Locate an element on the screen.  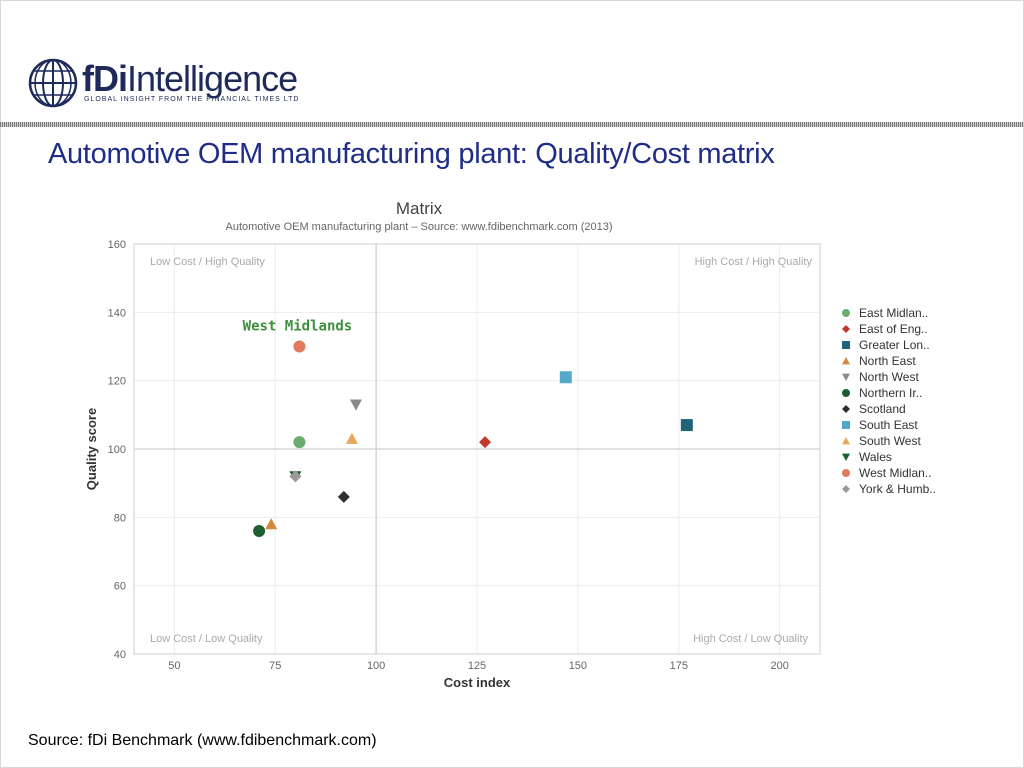
y-axis-ticks: 40 60 80 100 120 140 160 is located at coordinates (117, 450).